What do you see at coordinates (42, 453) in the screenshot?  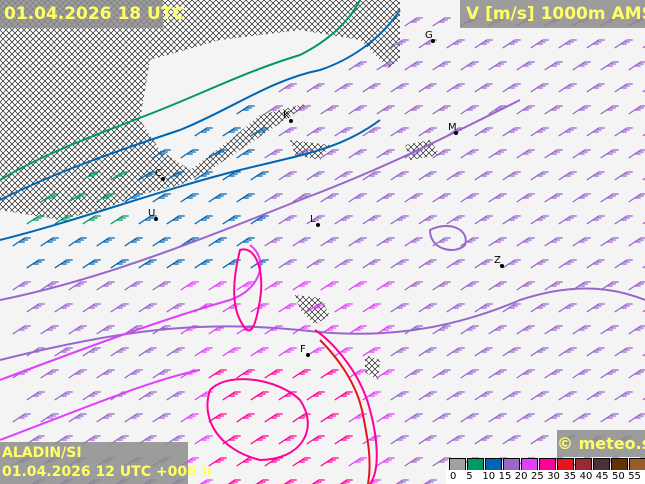 I see `model-name: ALADIN/SI` at bounding box center [42, 453].